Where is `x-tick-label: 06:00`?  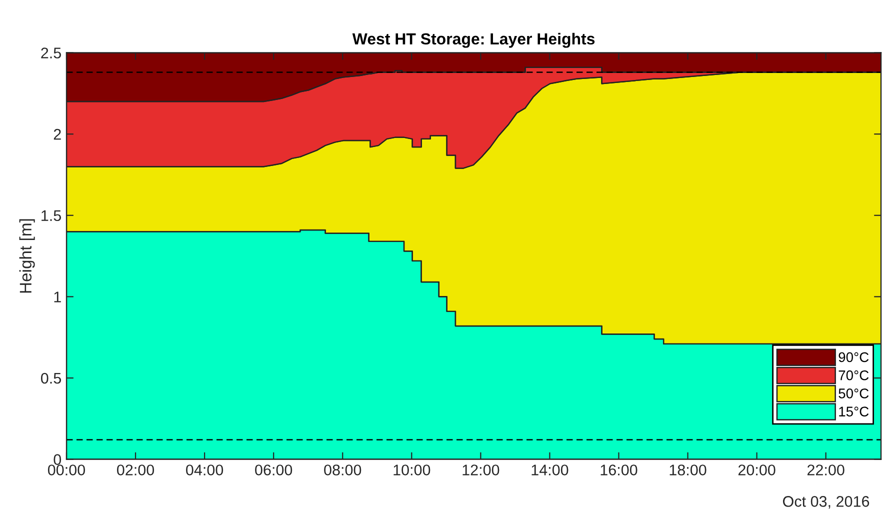 x-tick-label: 06:00 is located at coordinates (273, 470).